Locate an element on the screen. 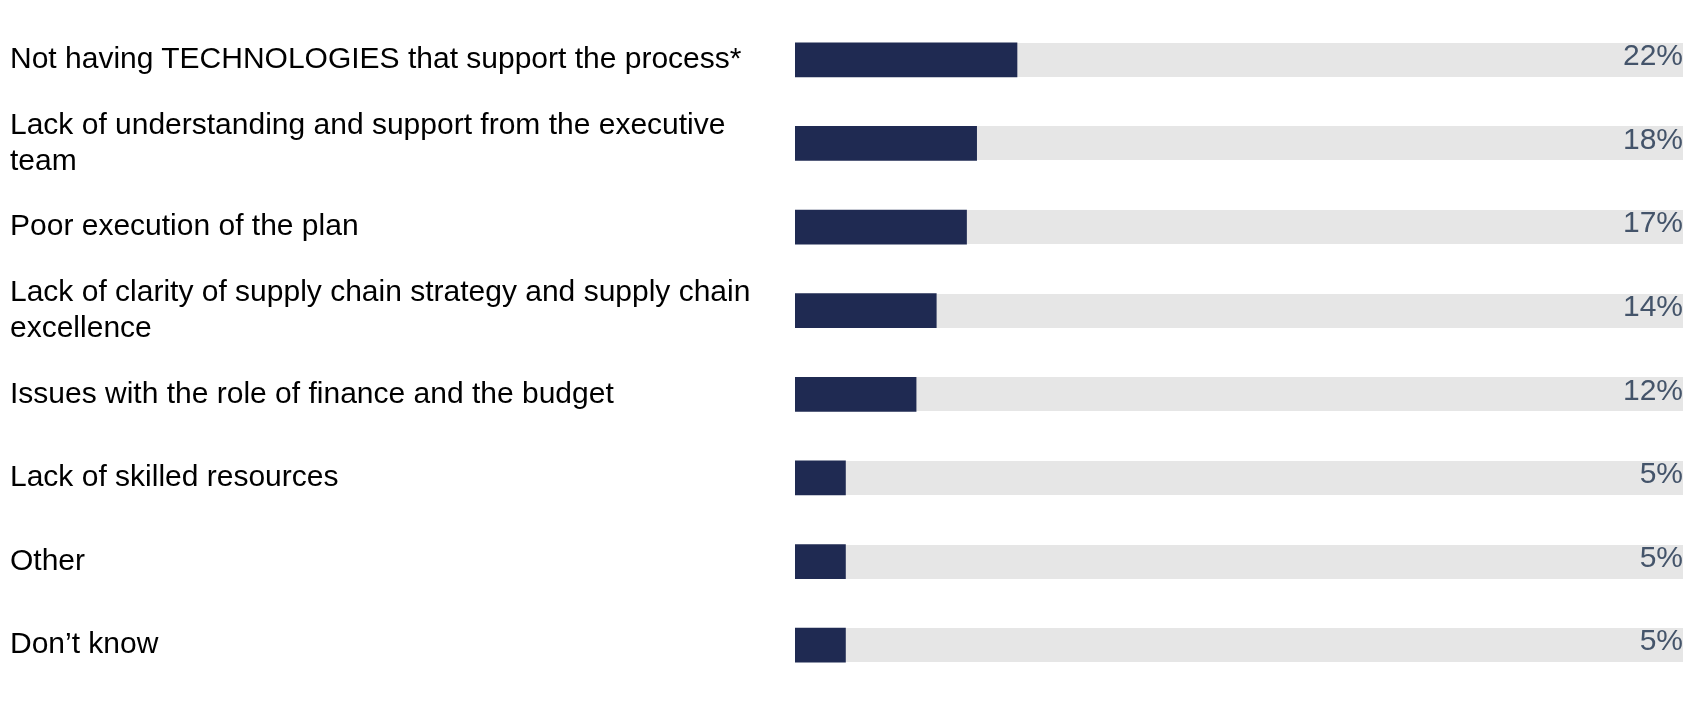 This screenshot has width=1687, height=705. data-label: 22% is located at coordinates (1652, 55).